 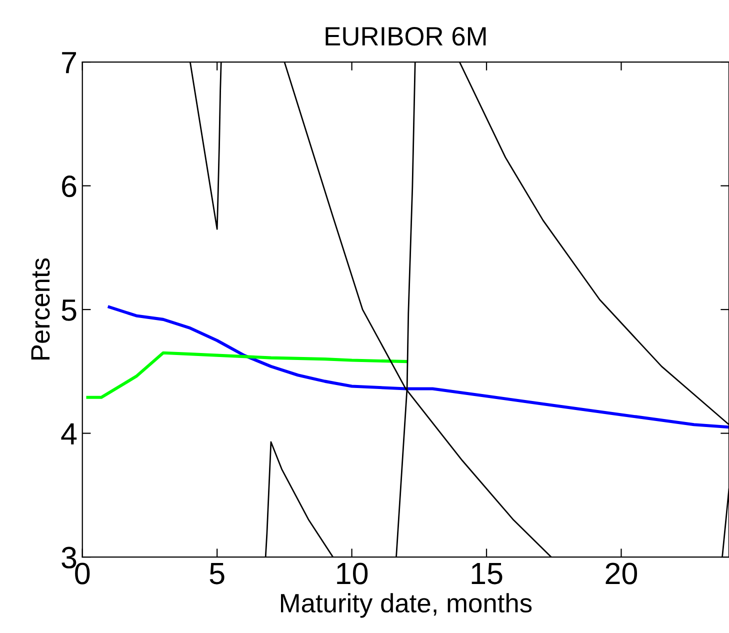 What do you see at coordinates (406, 36) in the screenshot?
I see `chart-title: EURIBOR 6M` at bounding box center [406, 36].